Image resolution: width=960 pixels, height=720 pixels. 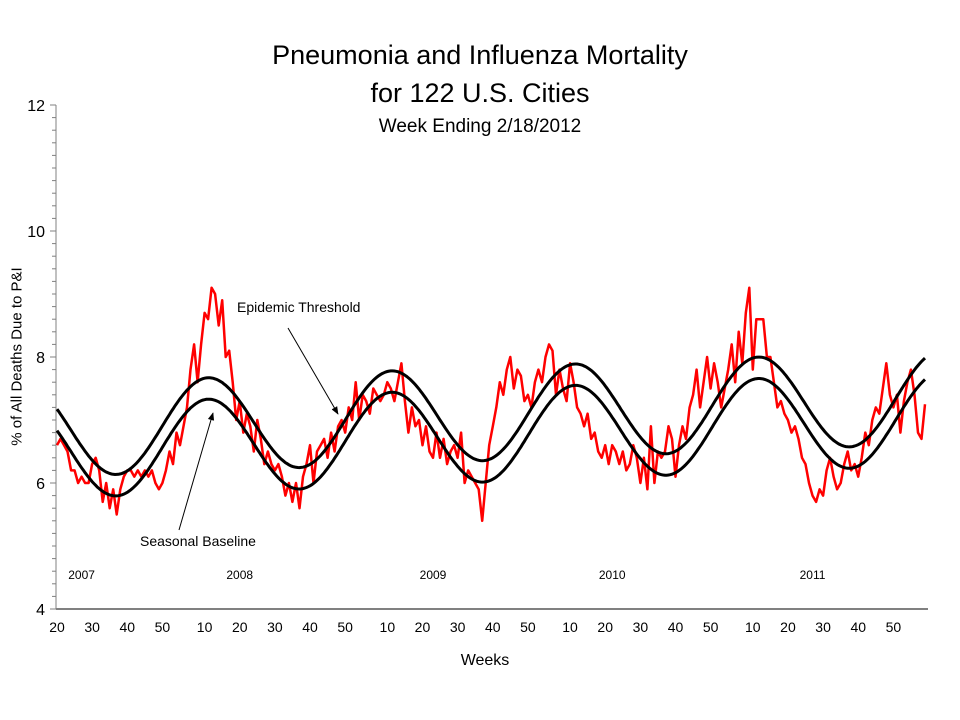 I want to click on y-tick-label: 8, so click(x=40, y=358).